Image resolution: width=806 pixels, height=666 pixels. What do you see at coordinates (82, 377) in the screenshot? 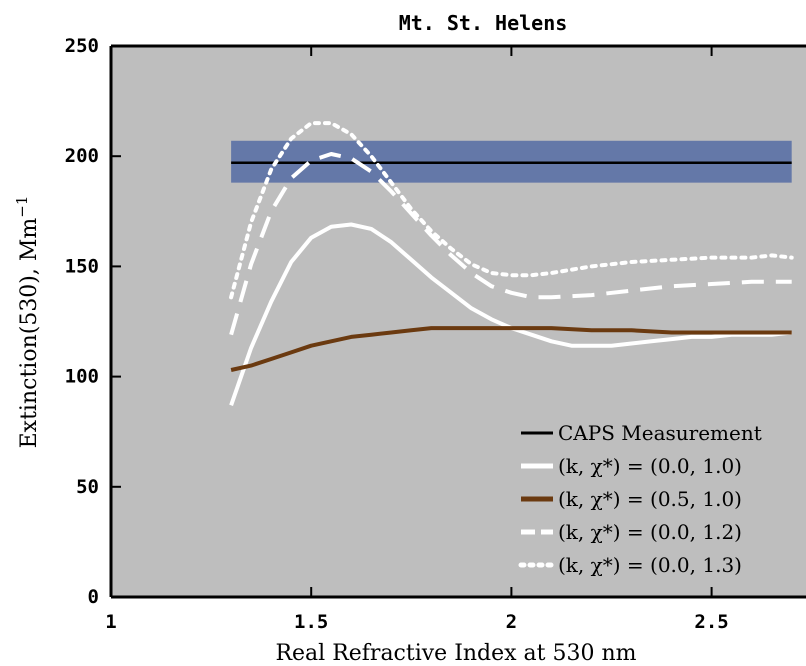
I see `y-tick-label: 100` at bounding box center [82, 377].